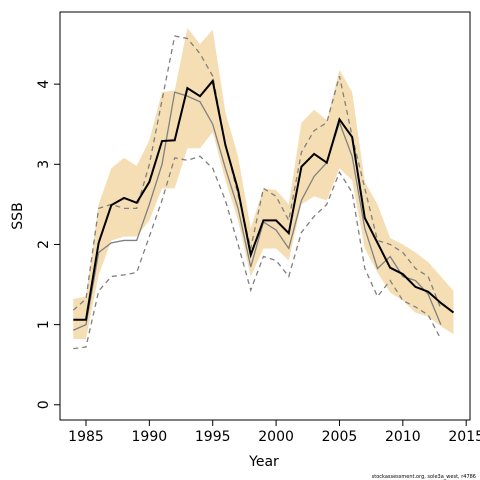 This screenshot has height=480, width=480. What do you see at coordinates (150, 437) in the screenshot?
I see `x-tick-label: 1990` at bounding box center [150, 437].